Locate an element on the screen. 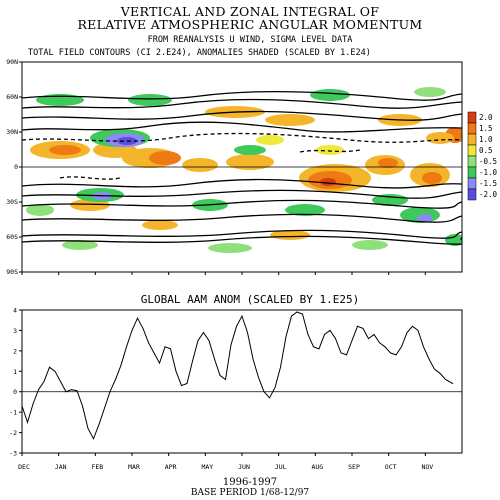  colorbar-label: -1.5 is located at coordinates (488, 183).